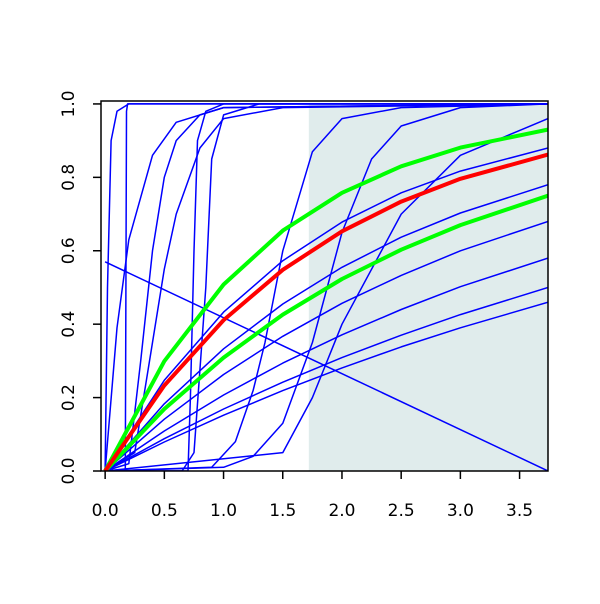 The width and height of the screenshot is (600, 604). Describe the element at coordinates (341, 511) in the screenshot. I see `x-tick-label: 2.0` at that location.